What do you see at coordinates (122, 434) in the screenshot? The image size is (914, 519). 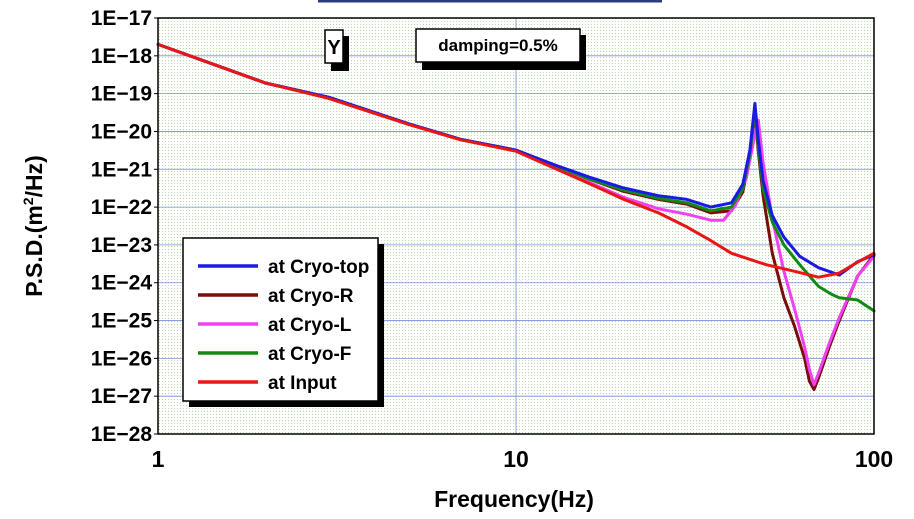 I see `y-tick-label: 1E−28` at bounding box center [122, 434].